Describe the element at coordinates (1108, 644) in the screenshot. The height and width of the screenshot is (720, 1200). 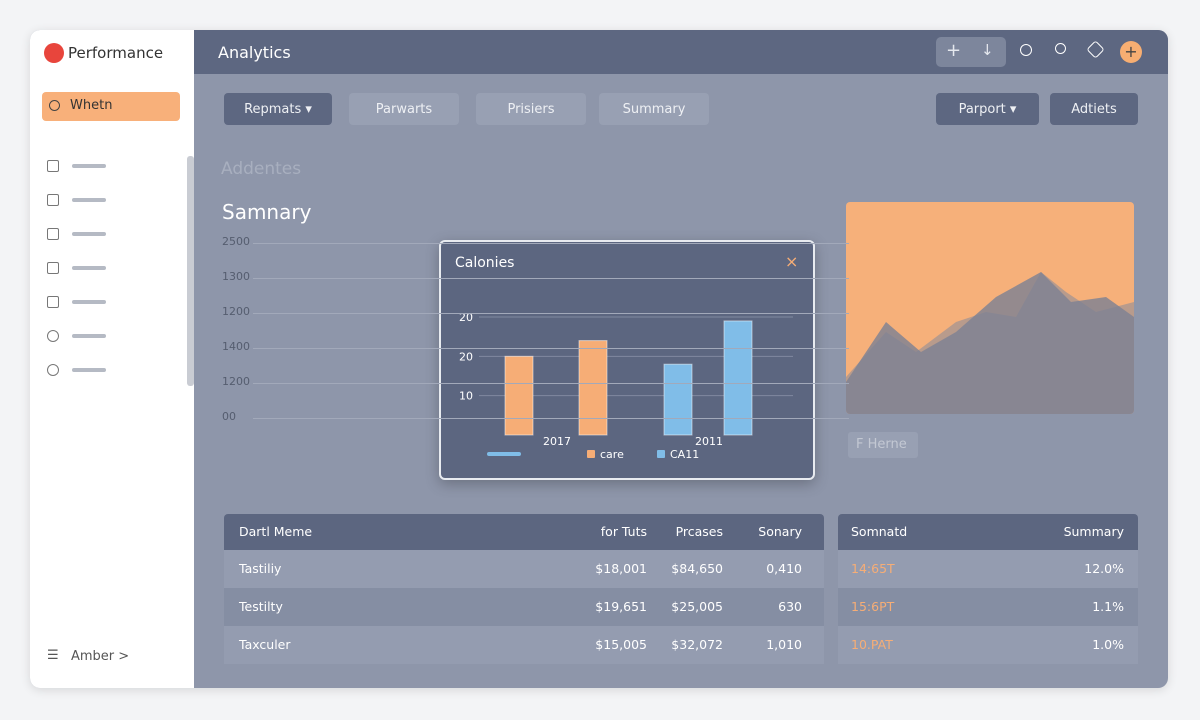
I see `table-cell: 1.0%` at that location.